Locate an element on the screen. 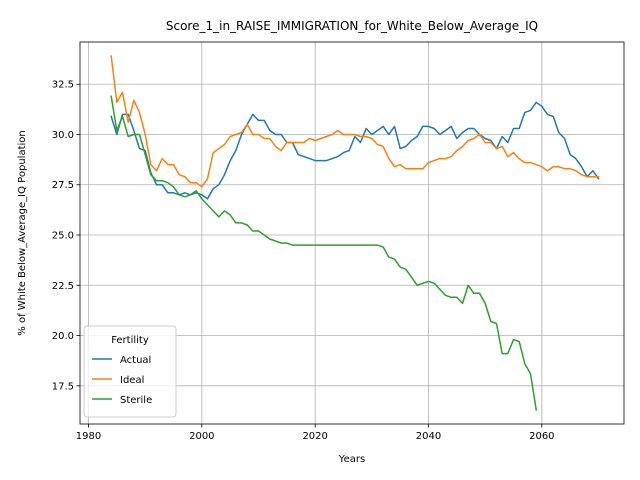 Image resolution: width=640 pixels, height=480 pixels. y-axis-ticks: 17.5 20.0 22.5 25.0 27.5 30.0 32.5 is located at coordinates (66, 236).